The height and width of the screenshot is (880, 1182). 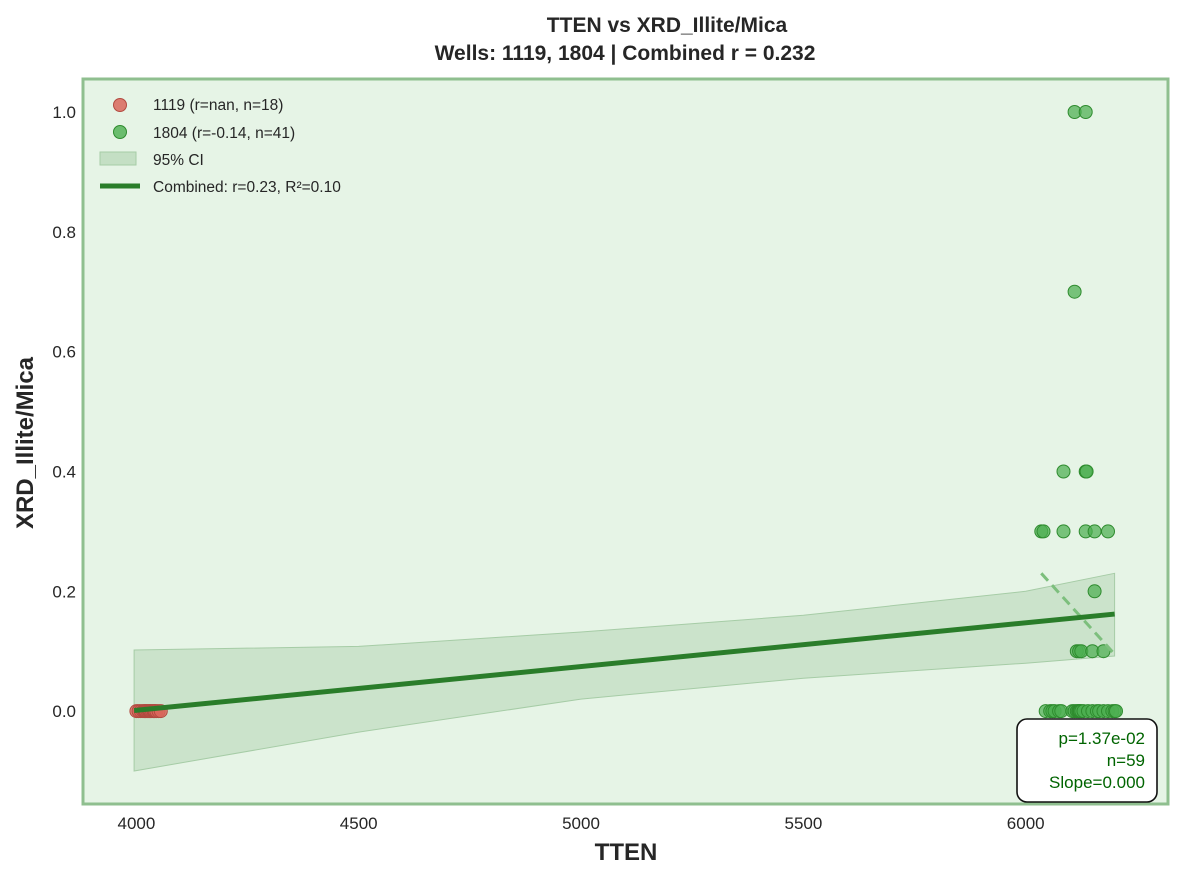 What do you see at coordinates (218, 105) in the screenshot?
I see `legend-label-1119: 1119 (r=nan, n=18)` at bounding box center [218, 105].